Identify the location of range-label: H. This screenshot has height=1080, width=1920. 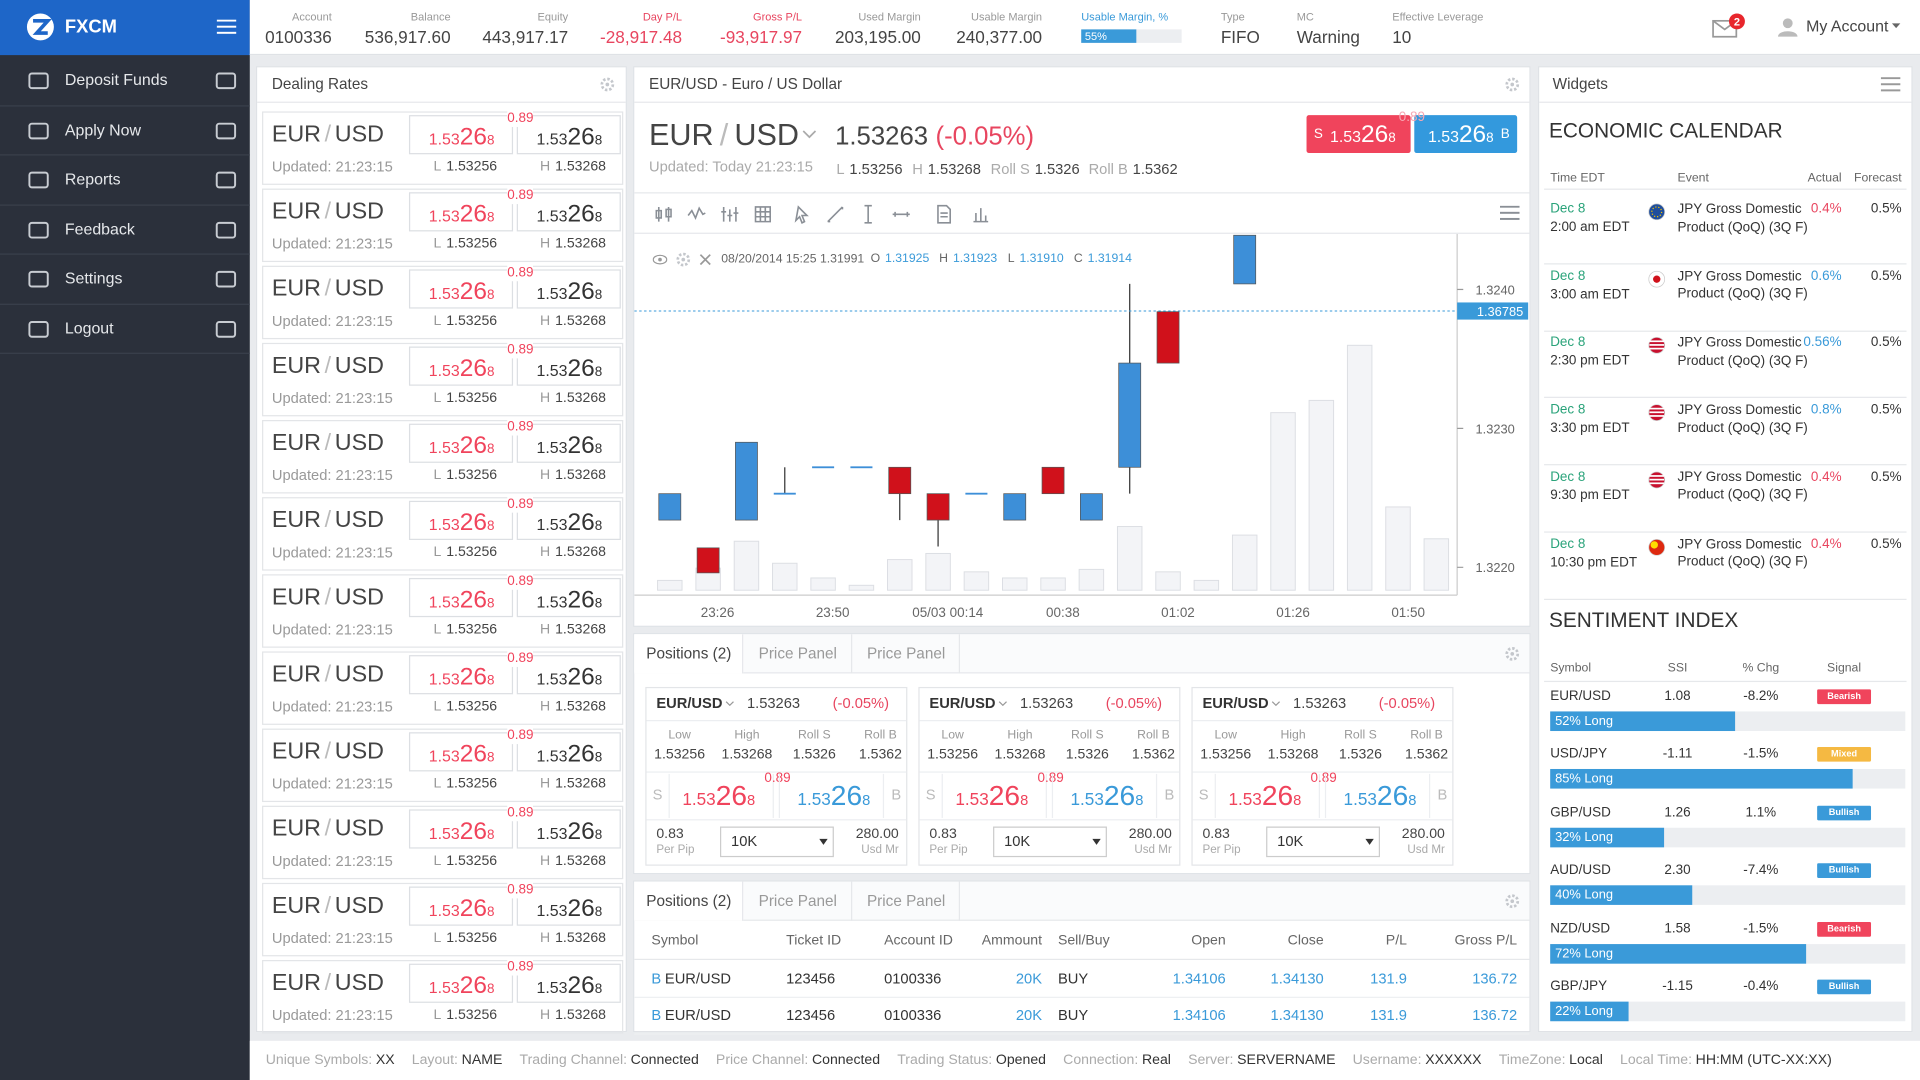
(545, 707).